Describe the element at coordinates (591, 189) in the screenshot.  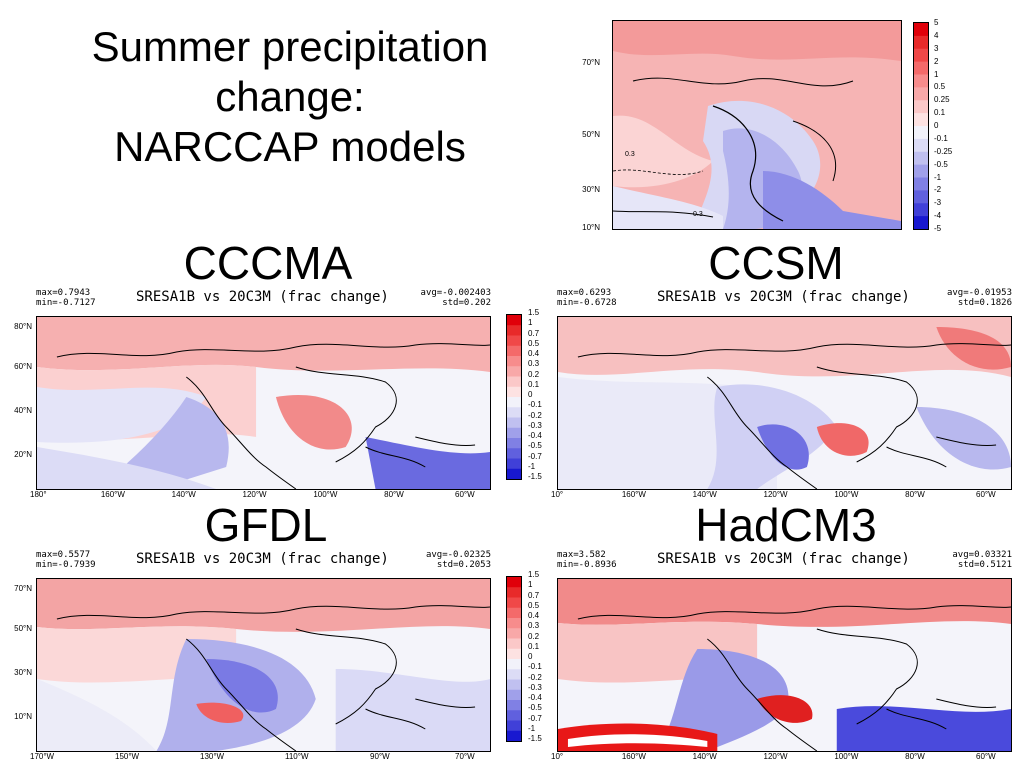
I see `lat-label: 30°N` at that location.